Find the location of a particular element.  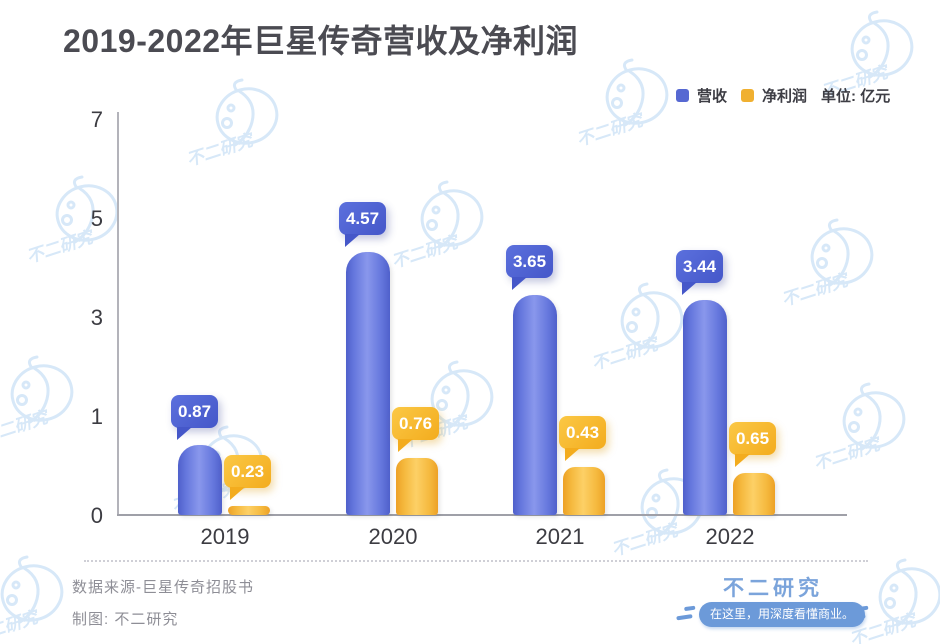

legend-label-revenue: 营收 is located at coordinates (712, 96).